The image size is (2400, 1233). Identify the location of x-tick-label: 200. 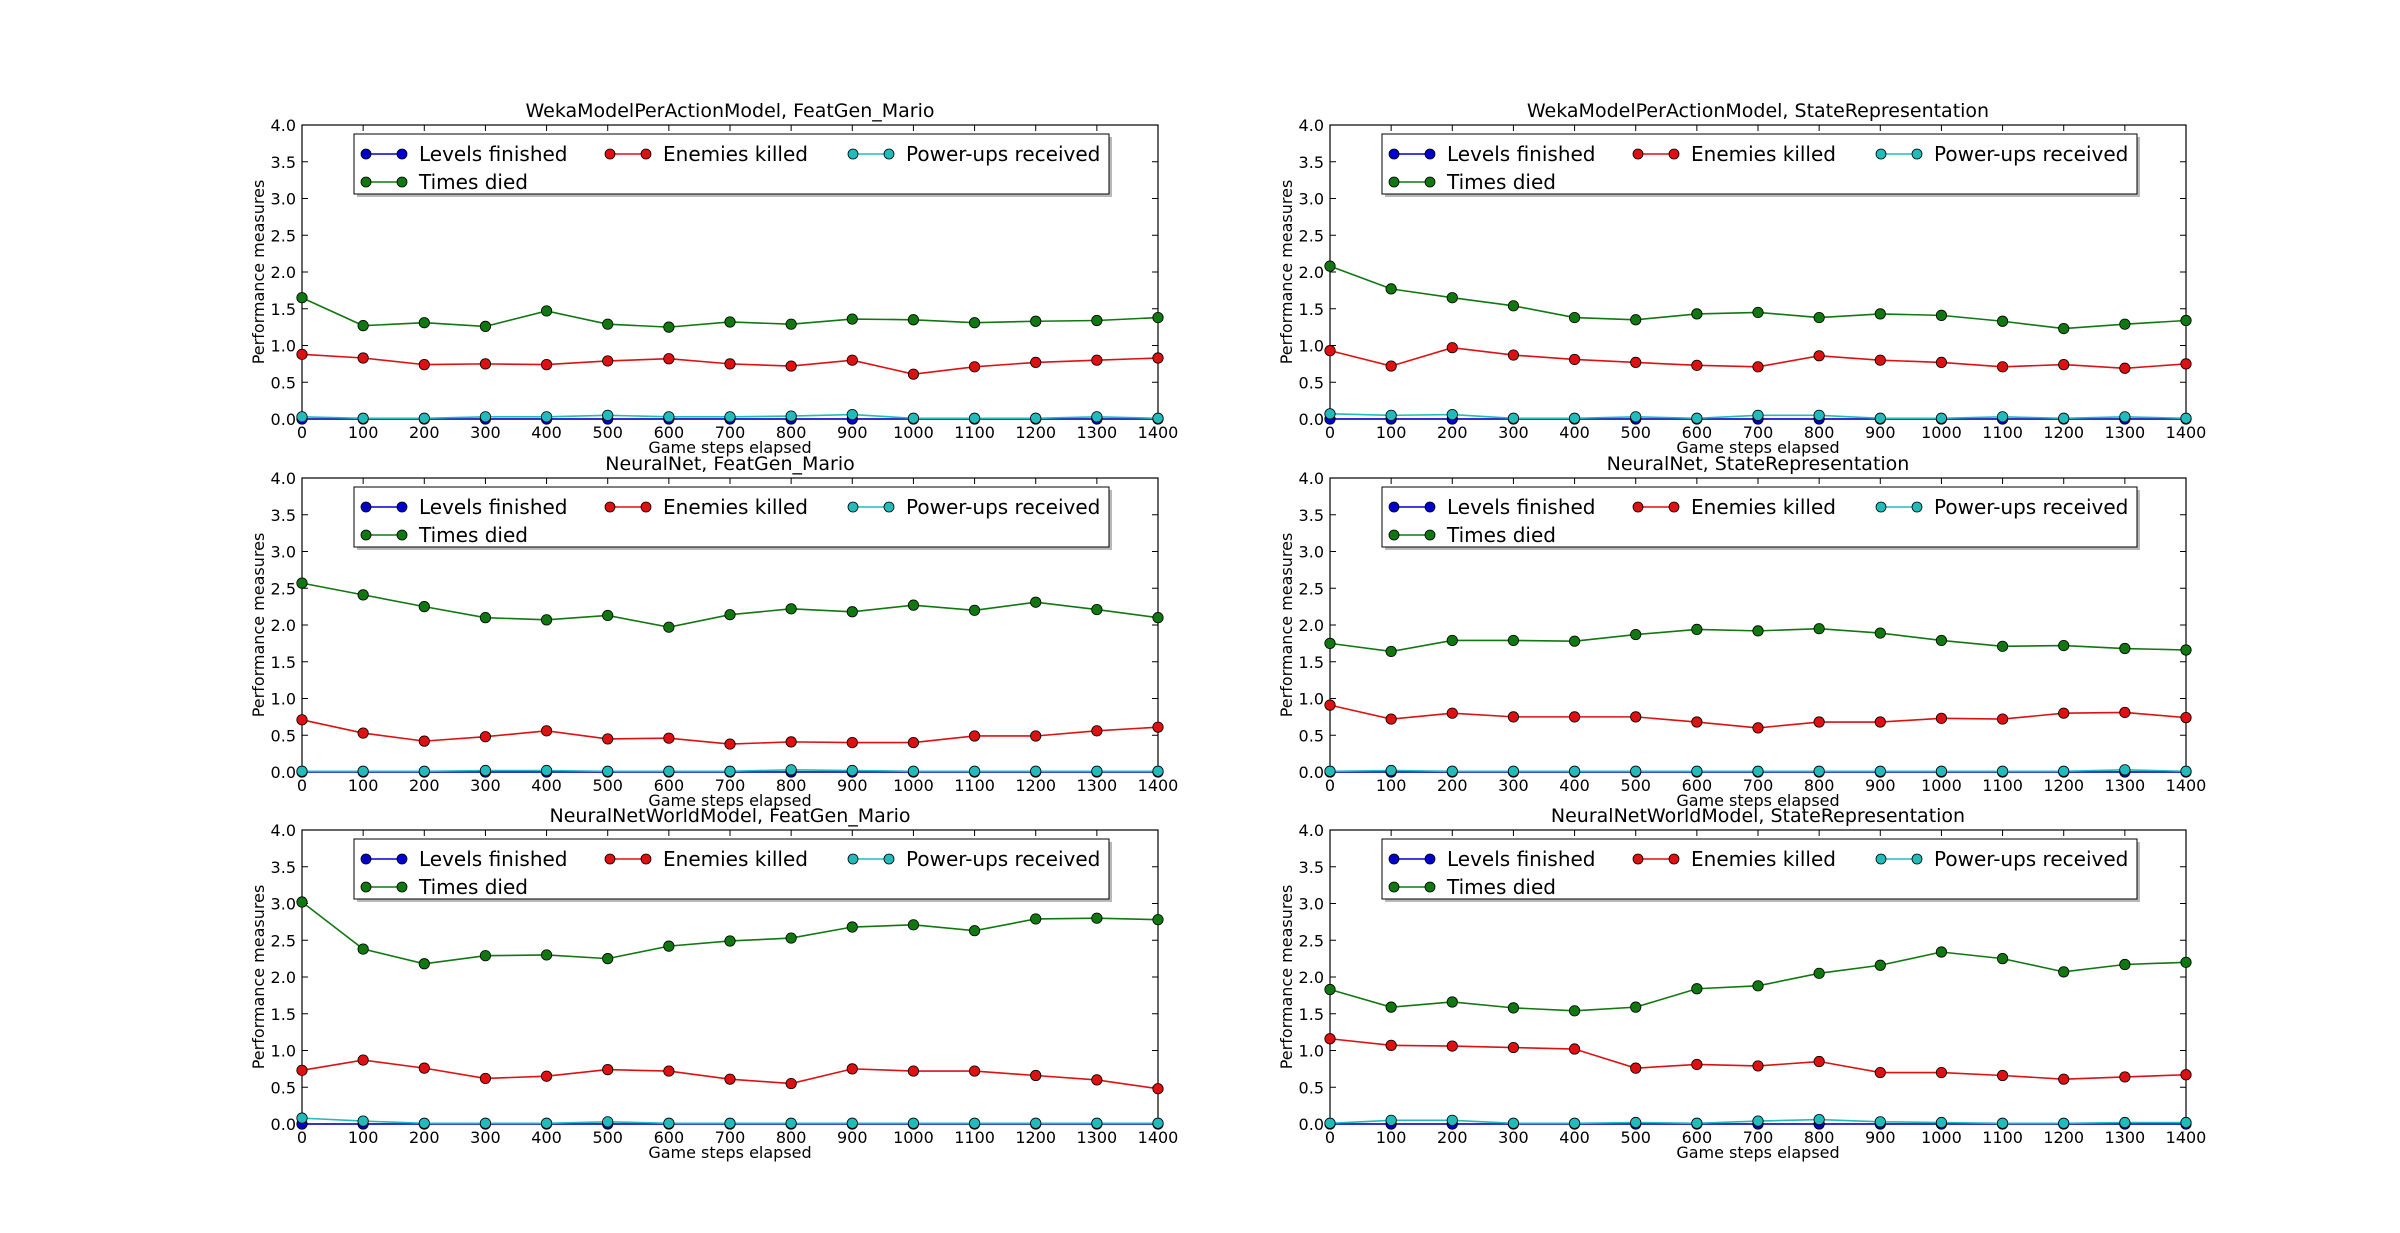
(424, 785).